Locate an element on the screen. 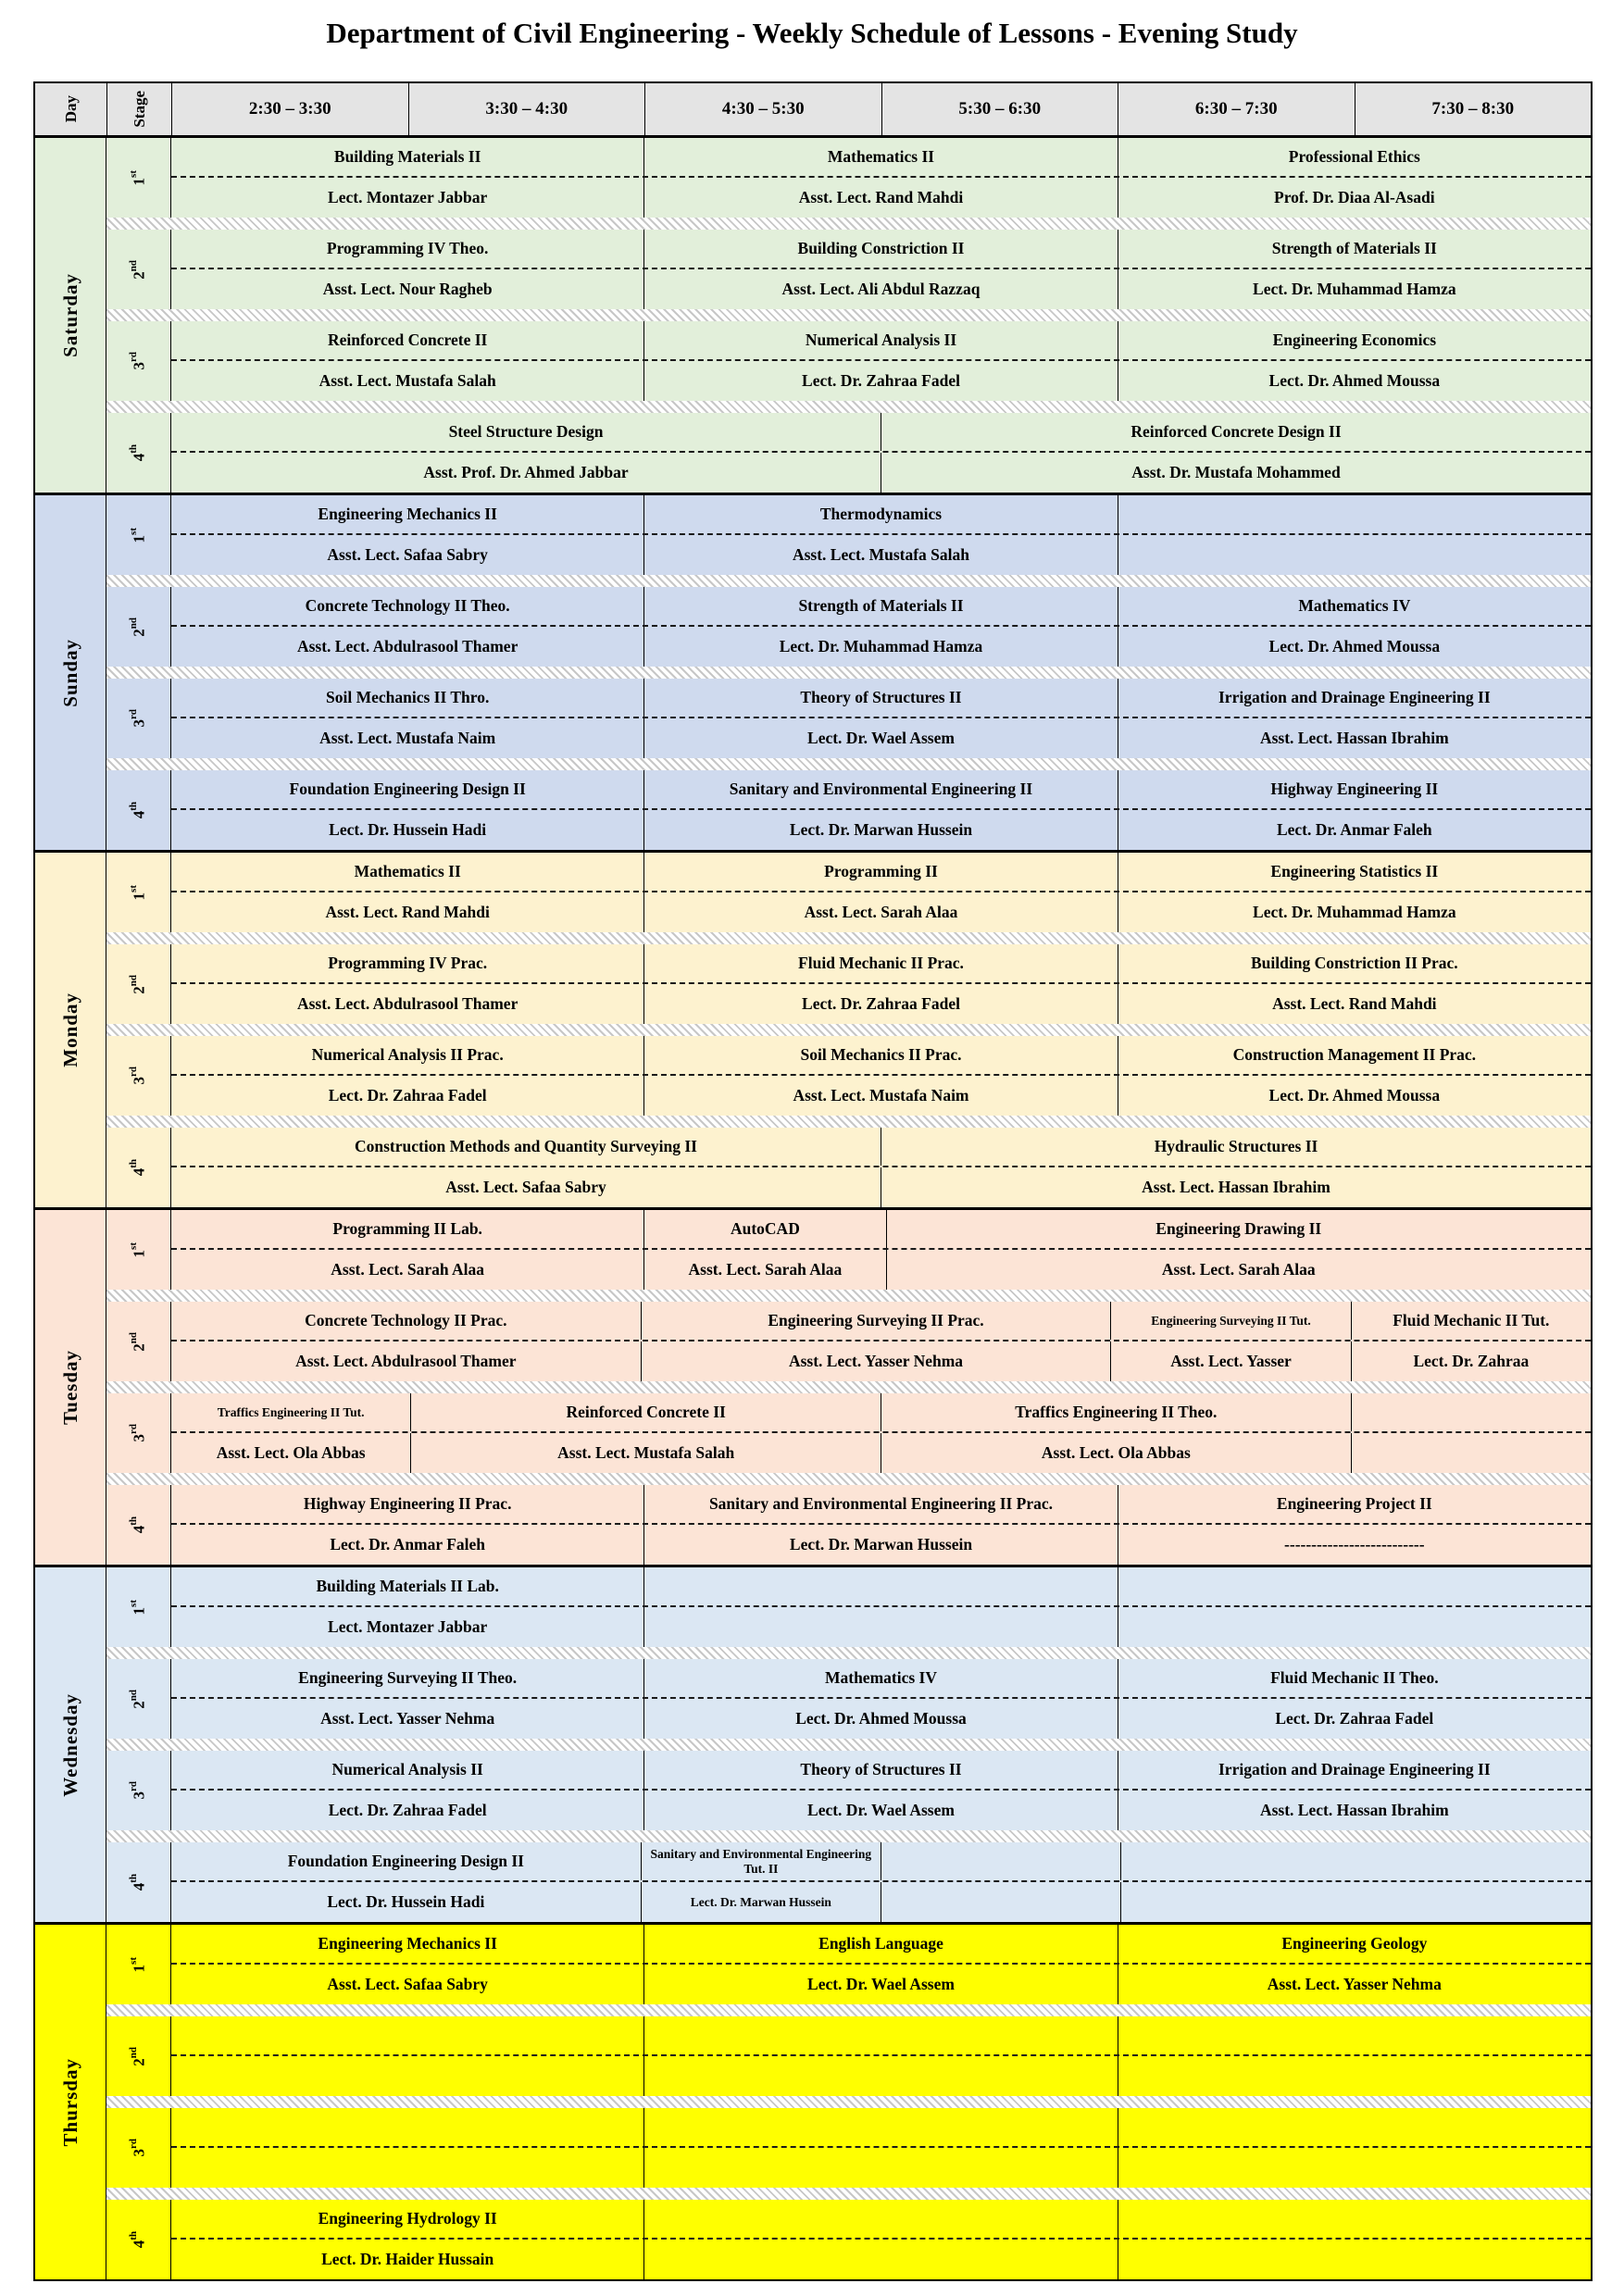 Image resolution: width=1624 pixels, height=2296 pixels. lecturer-cell: Lect. Dr. Muhammad Hamza is located at coordinates (1354, 289).